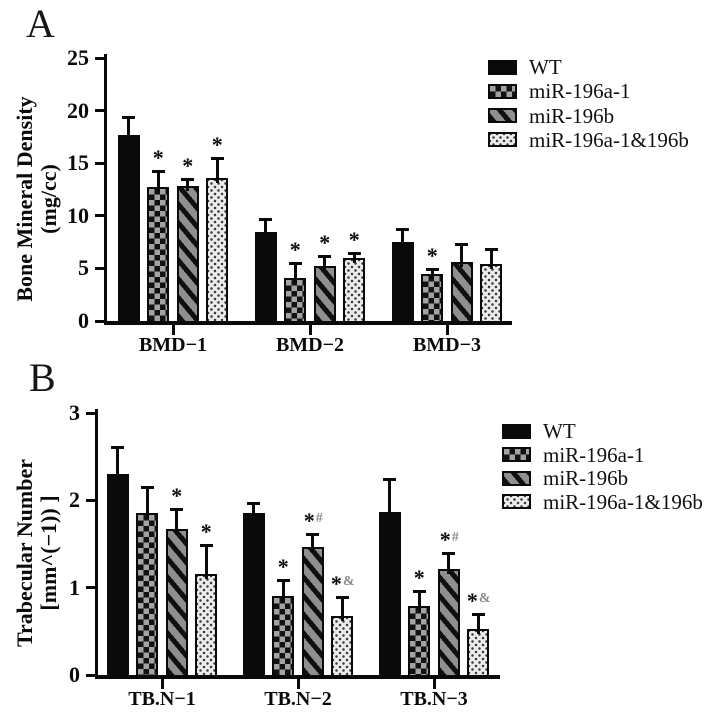 This screenshot has height=721, width=721. What do you see at coordinates (448, 623) in the screenshot?
I see `bar-miR-196b-TB.N−3` at bounding box center [448, 623].